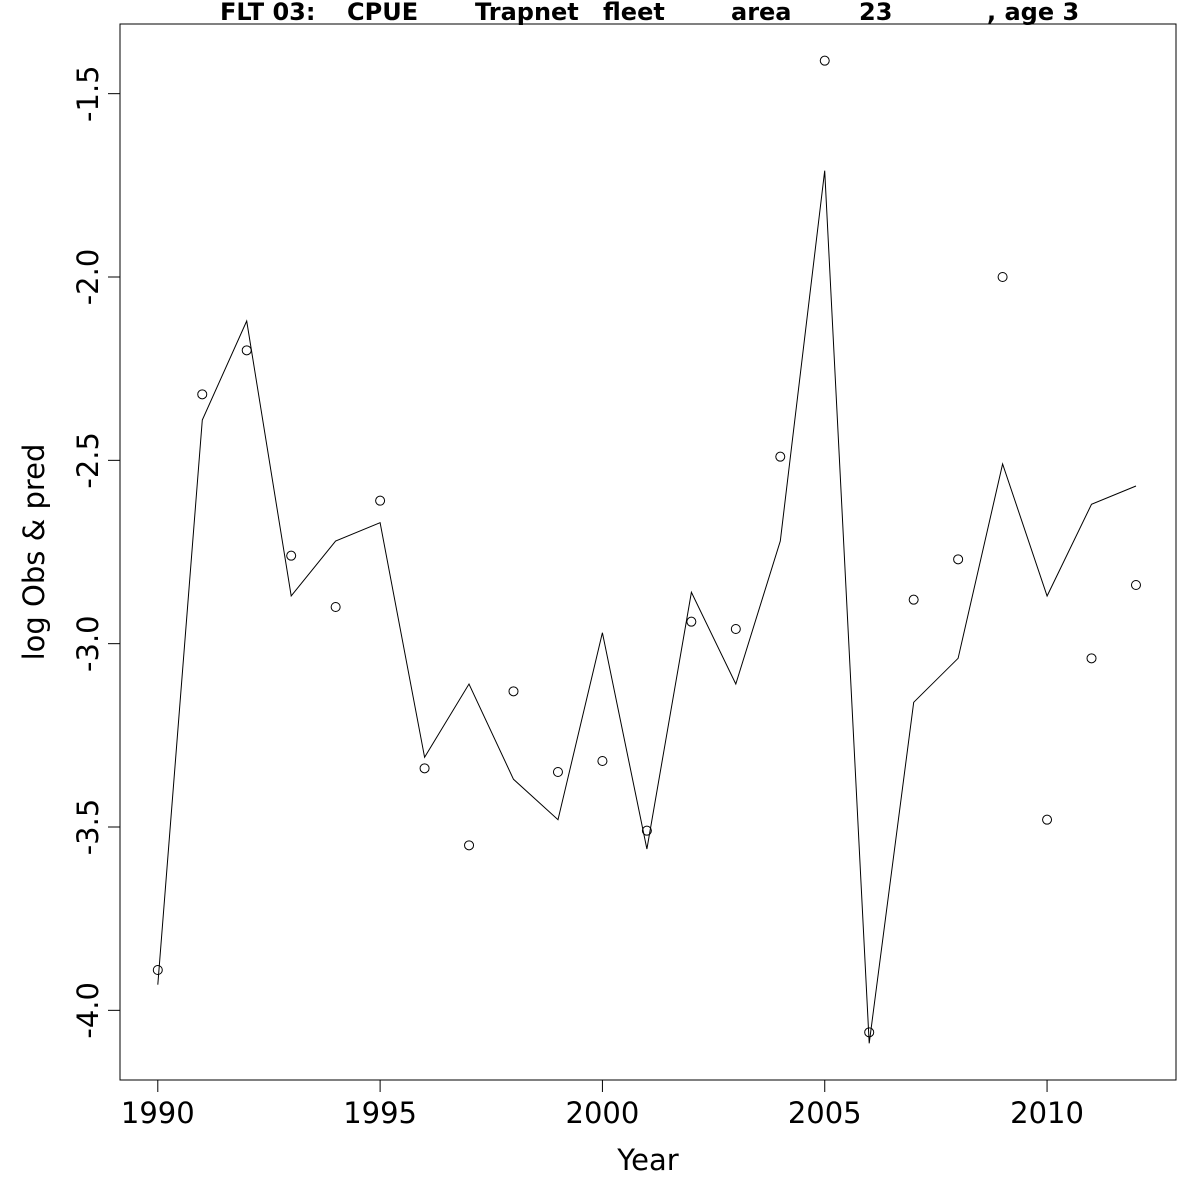  Describe the element at coordinates (382, 13) in the screenshot. I see `title-part: CPUE` at that location.